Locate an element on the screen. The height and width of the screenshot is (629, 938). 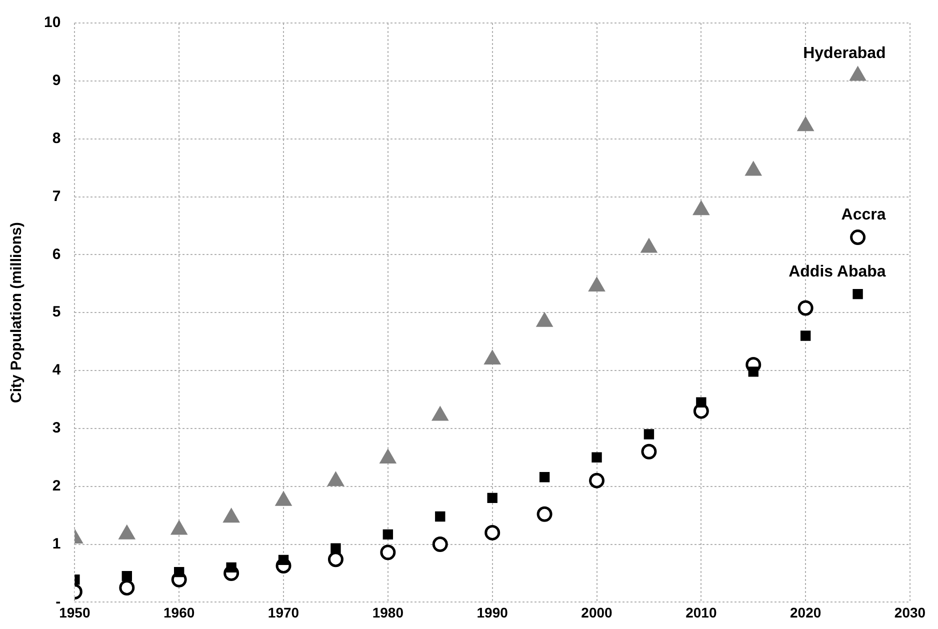
series-label: Accra is located at coordinates (863, 215).